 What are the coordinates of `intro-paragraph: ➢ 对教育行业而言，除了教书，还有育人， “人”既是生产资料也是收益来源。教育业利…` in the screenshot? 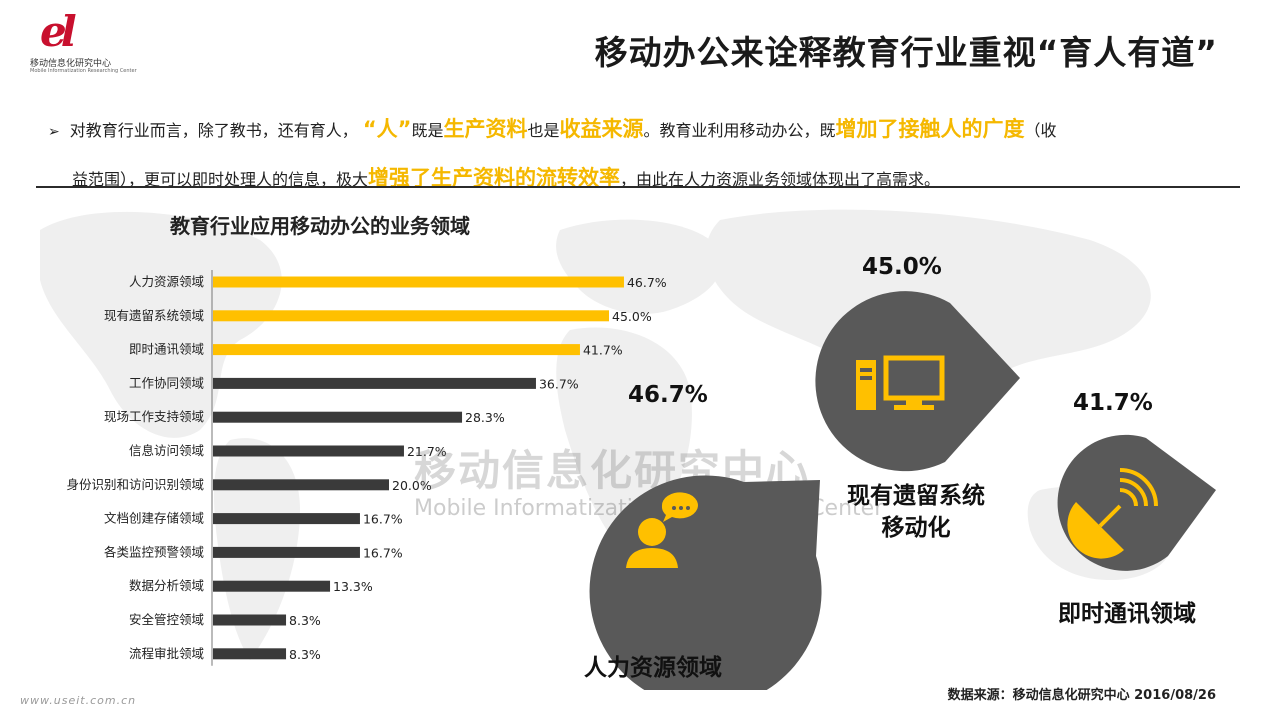 It's located at (638, 154).